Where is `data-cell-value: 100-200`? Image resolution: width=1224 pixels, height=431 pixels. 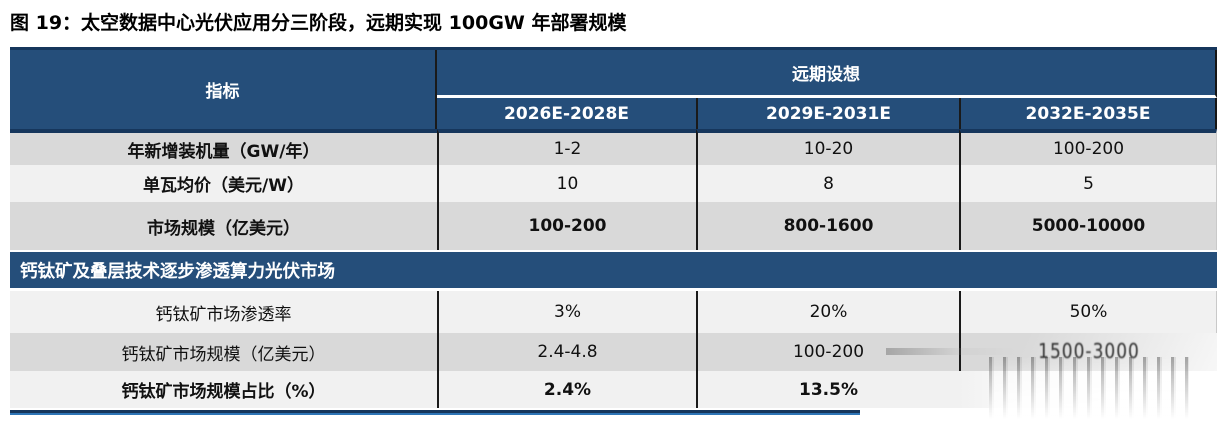 data-cell-value: 100-200 is located at coordinates (828, 352).